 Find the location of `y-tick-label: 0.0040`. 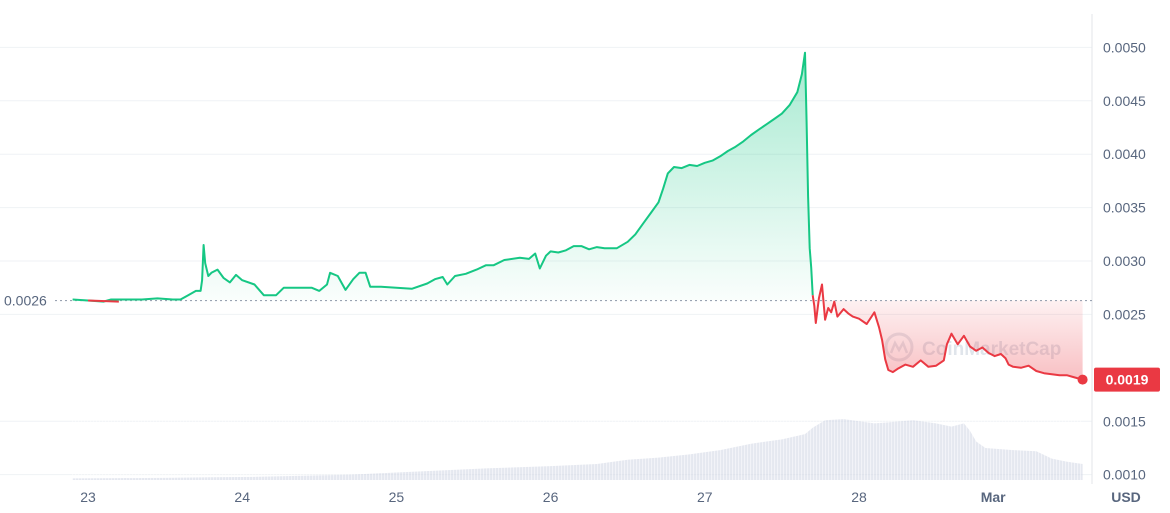

y-tick-label: 0.0040 is located at coordinates (1124, 154).